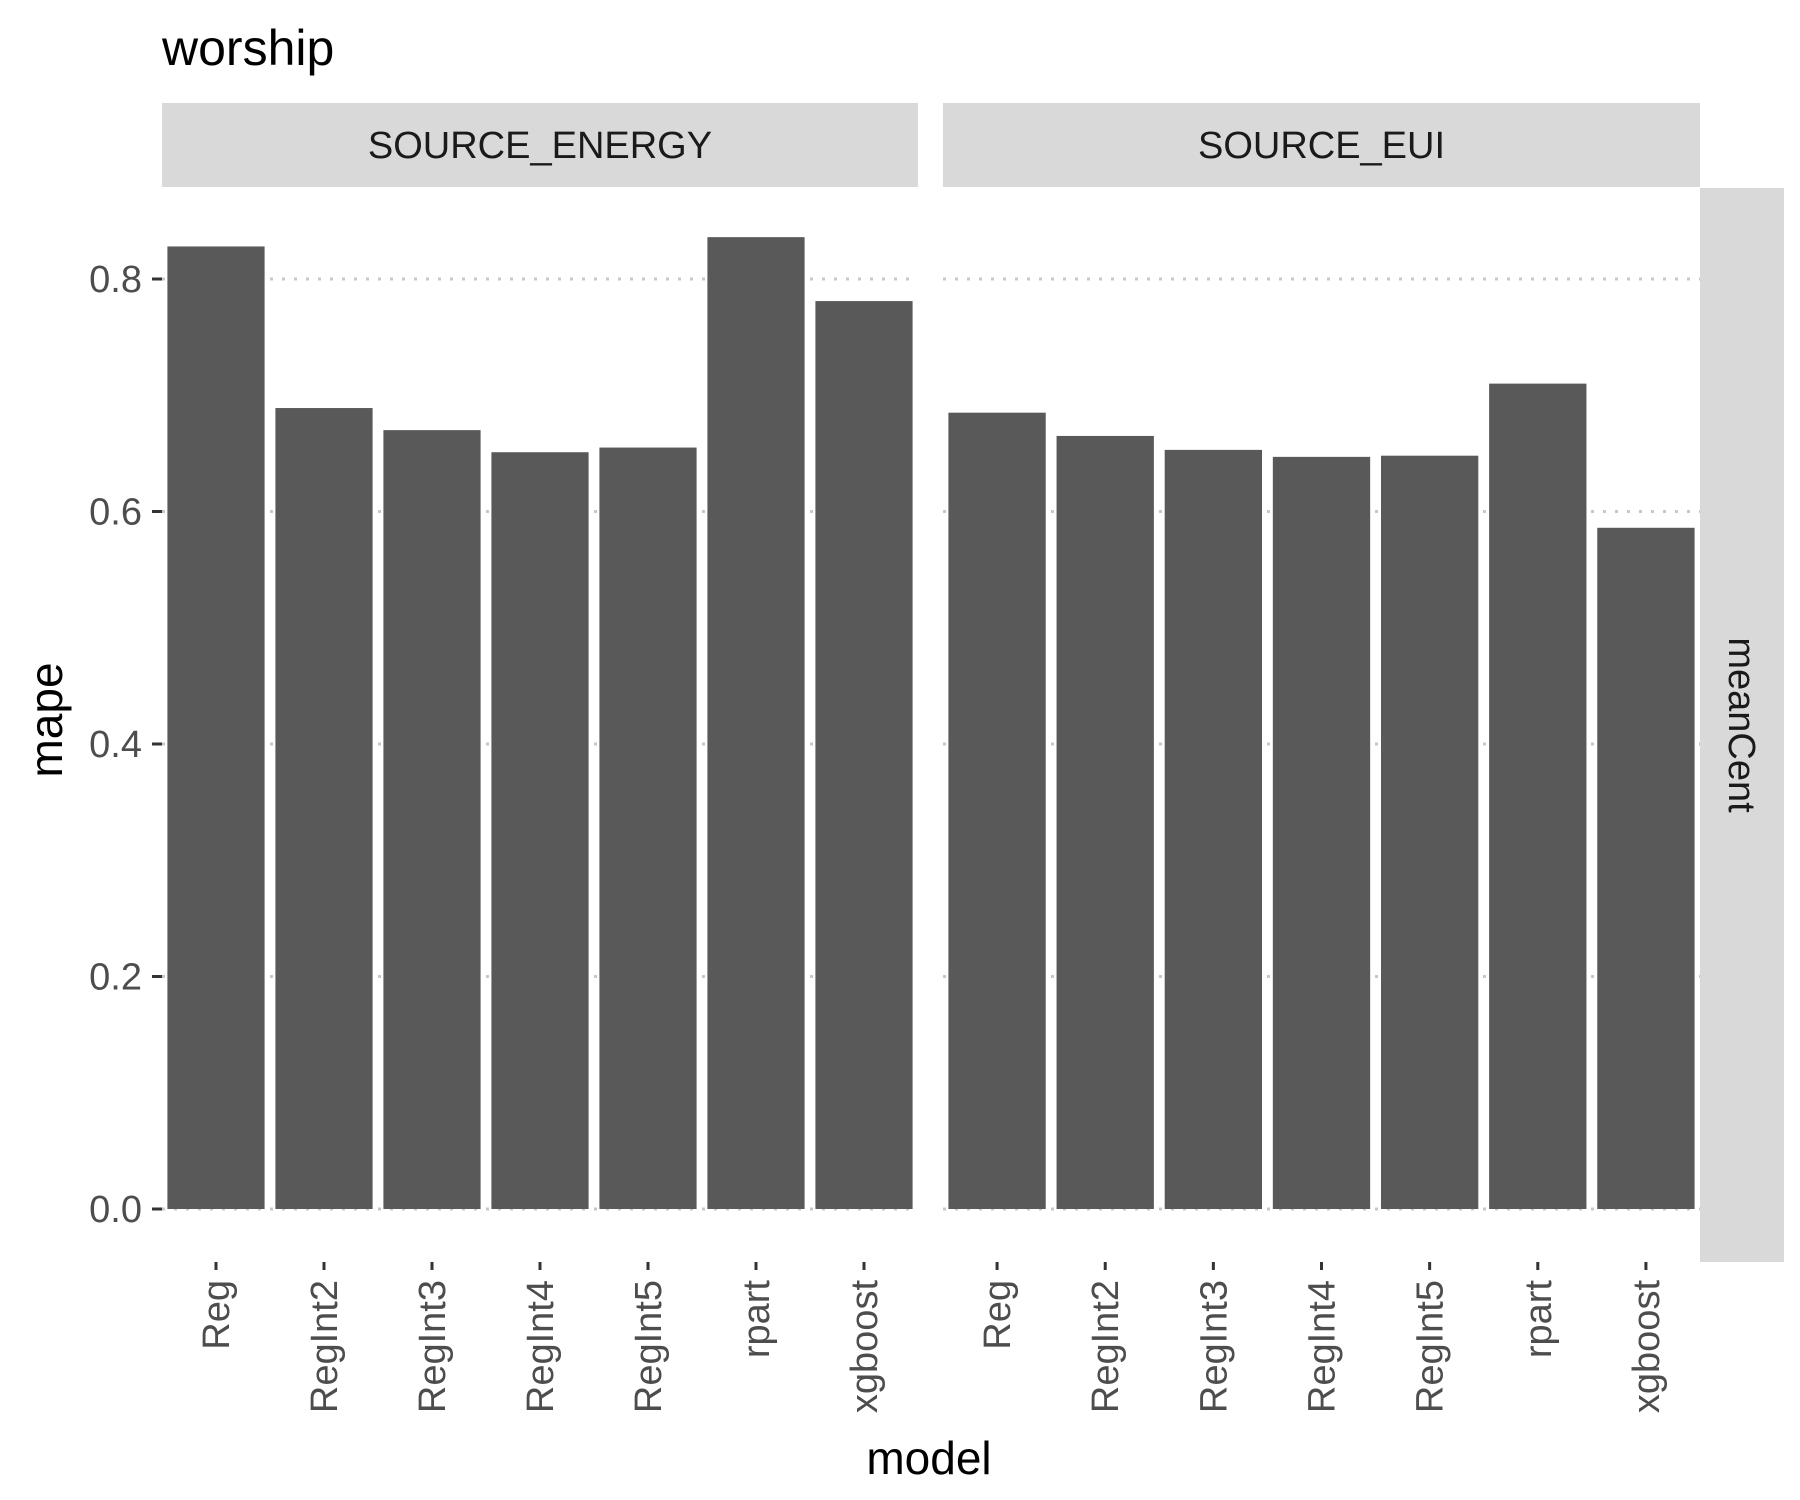  Describe the element at coordinates (115, 513) in the screenshot. I see `y-tick-label: 0.6` at that location.